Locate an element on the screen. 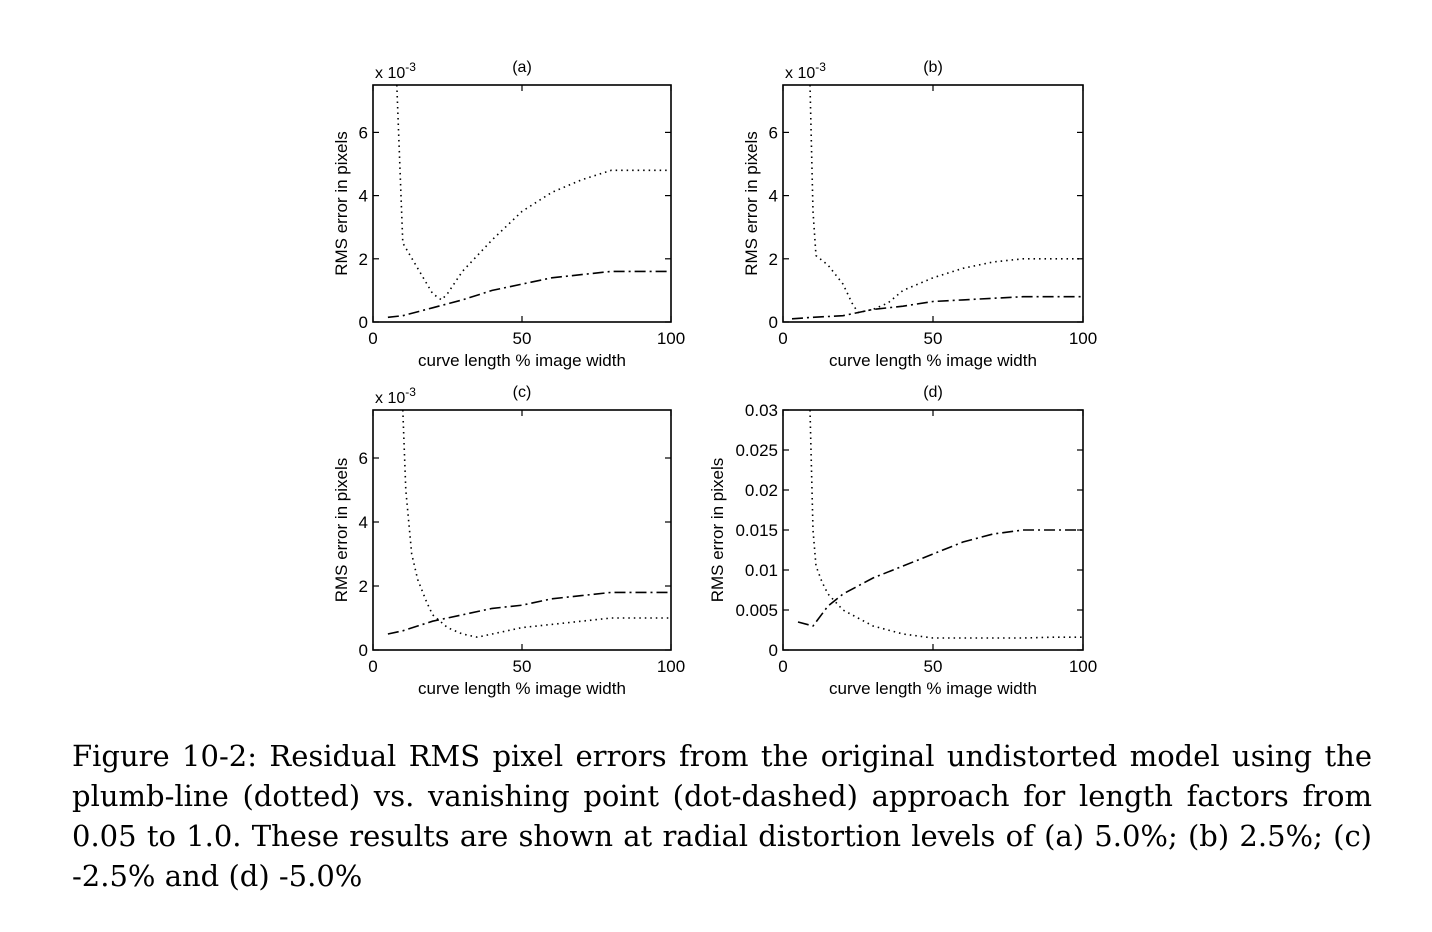  panel-title: (a) is located at coordinates (522, 67).